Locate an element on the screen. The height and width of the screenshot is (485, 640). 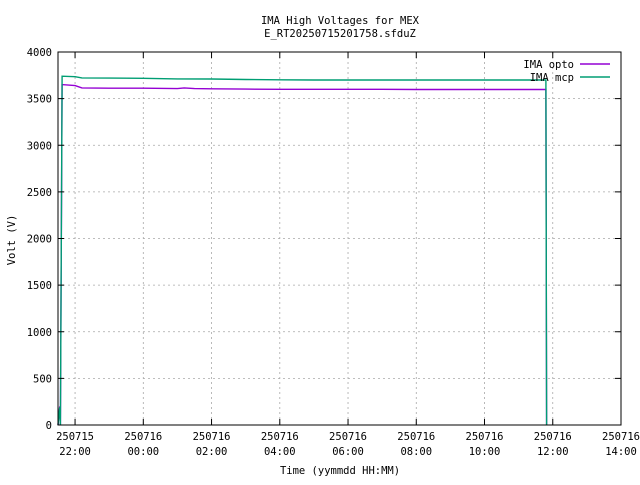
chart-title: IMA High Voltages for MEX is located at coordinates (340, 21).